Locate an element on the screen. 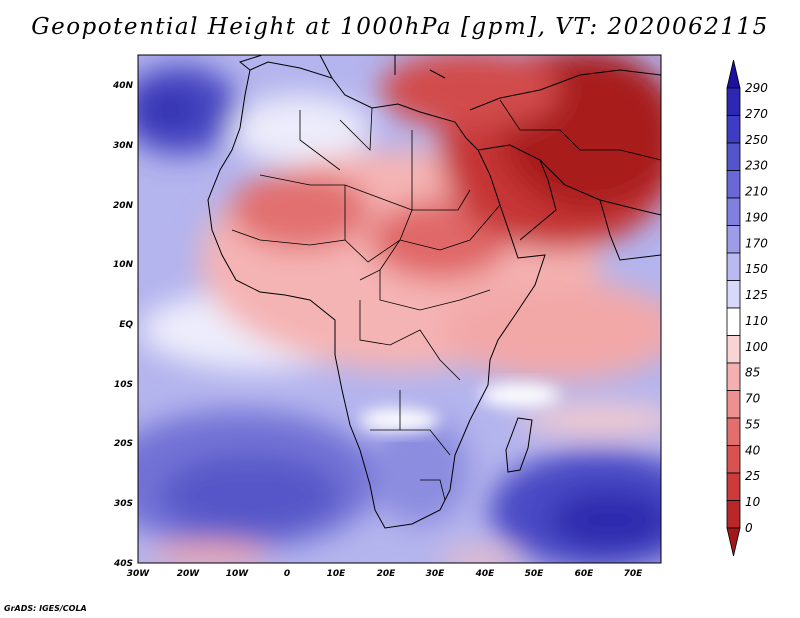  lon-tick-label: 30E is located at coordinates (436, 574).